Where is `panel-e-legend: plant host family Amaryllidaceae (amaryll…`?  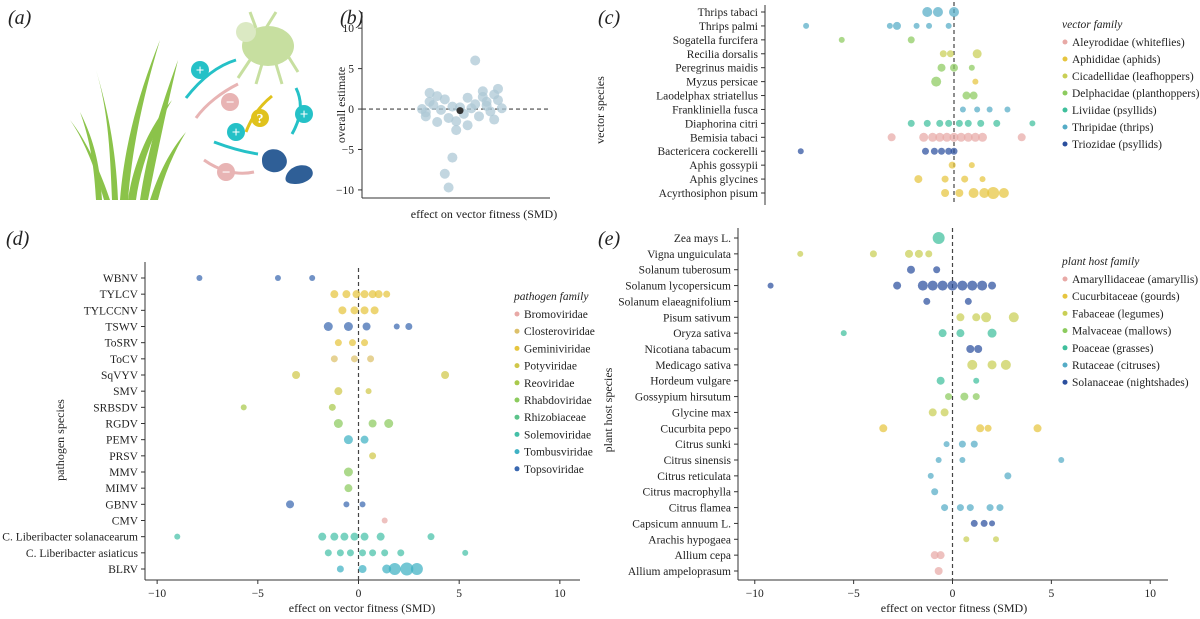 panel-e-legend: plant host family Amaryllidaceae (amaryll… is located at coordinates (1129, 322).